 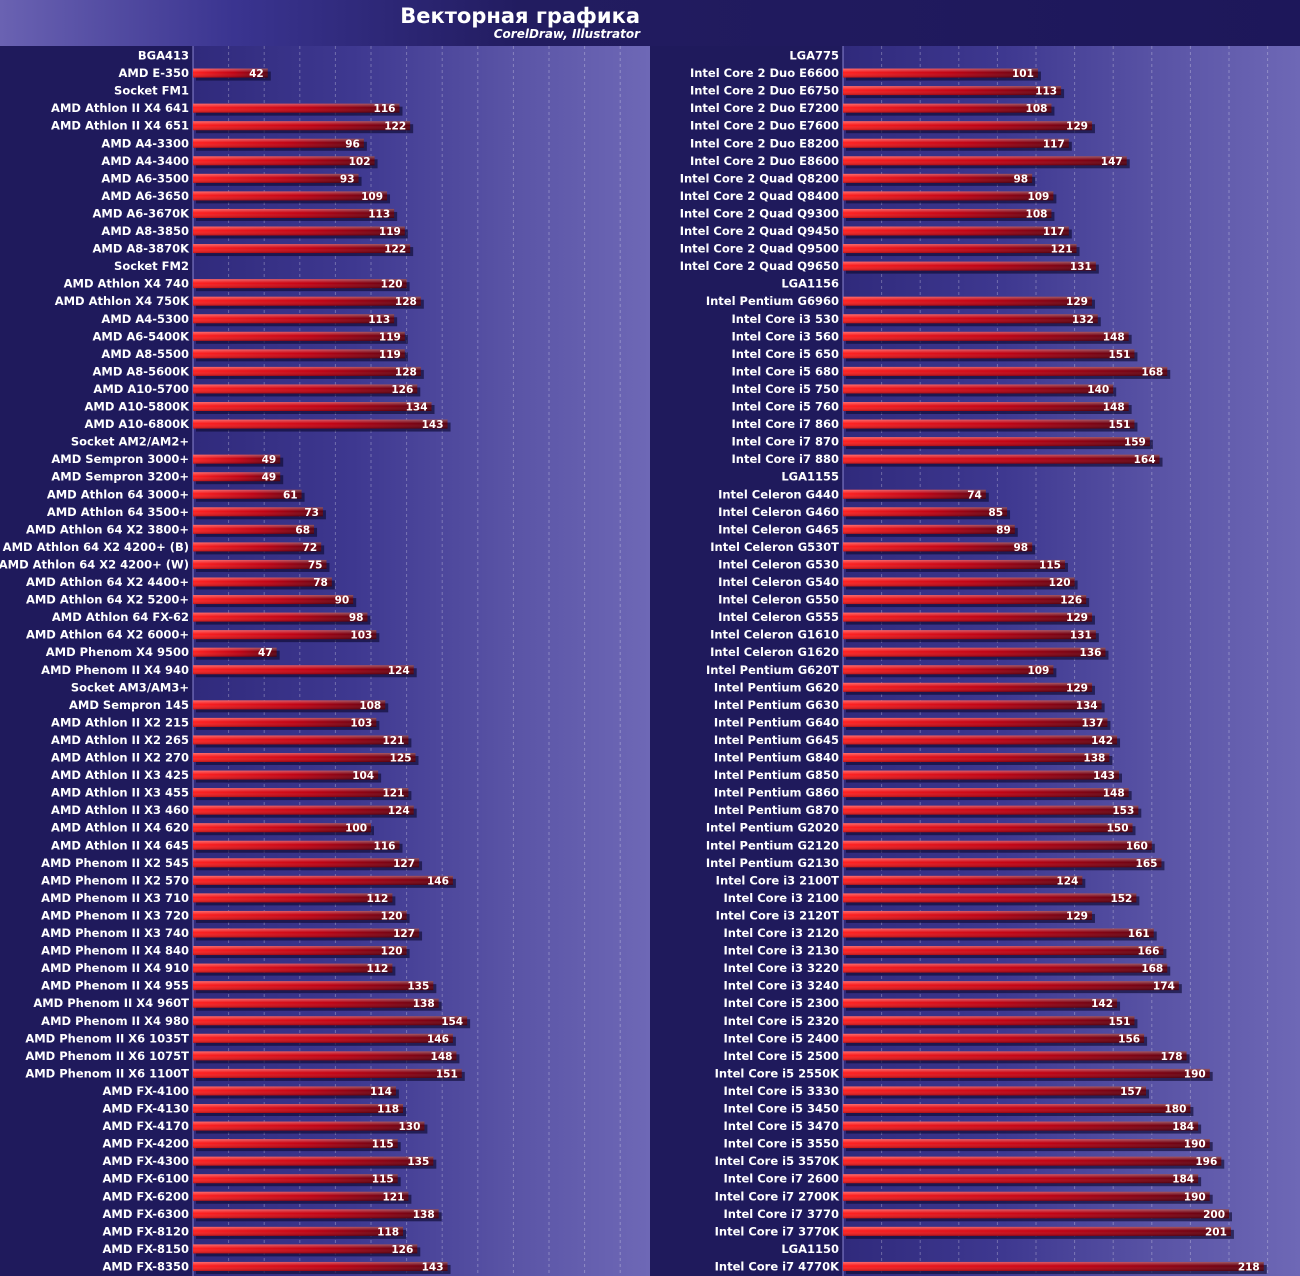 What do you see at coordinates (776, 810) in the screenshot?
I see `category-label: Intel Pentium G870` at bounding box center [776, 810].